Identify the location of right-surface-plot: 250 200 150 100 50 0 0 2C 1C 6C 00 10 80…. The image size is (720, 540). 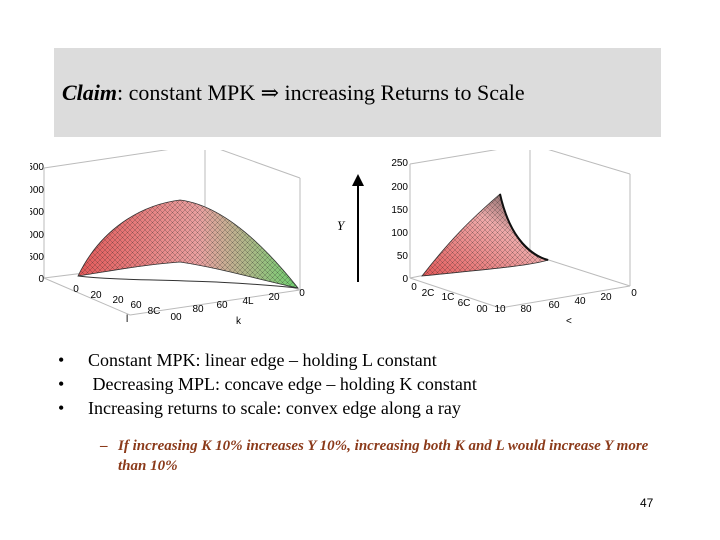
(514, 235).